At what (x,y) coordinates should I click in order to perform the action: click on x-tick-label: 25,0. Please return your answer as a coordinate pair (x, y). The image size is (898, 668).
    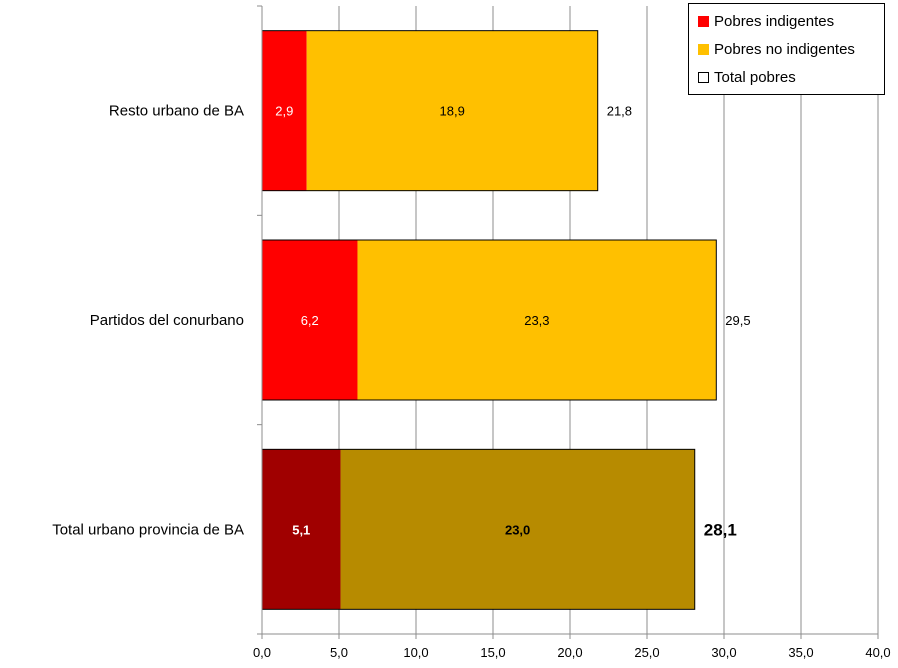
    Looking at the image, I should click on (646, 652).